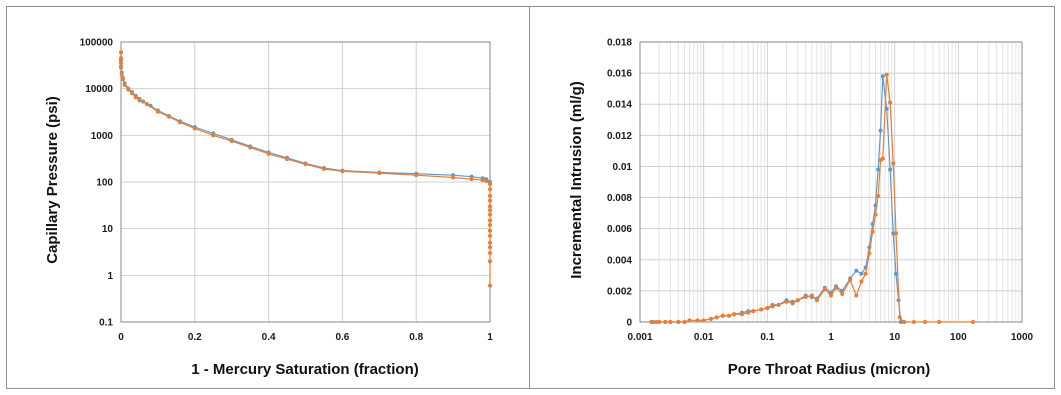 The image size is (1061, 395). What do you see at coordinates (121, 337) in the screenshot?
I see `x-tick-label: 0` at bounding box center [121, 337].